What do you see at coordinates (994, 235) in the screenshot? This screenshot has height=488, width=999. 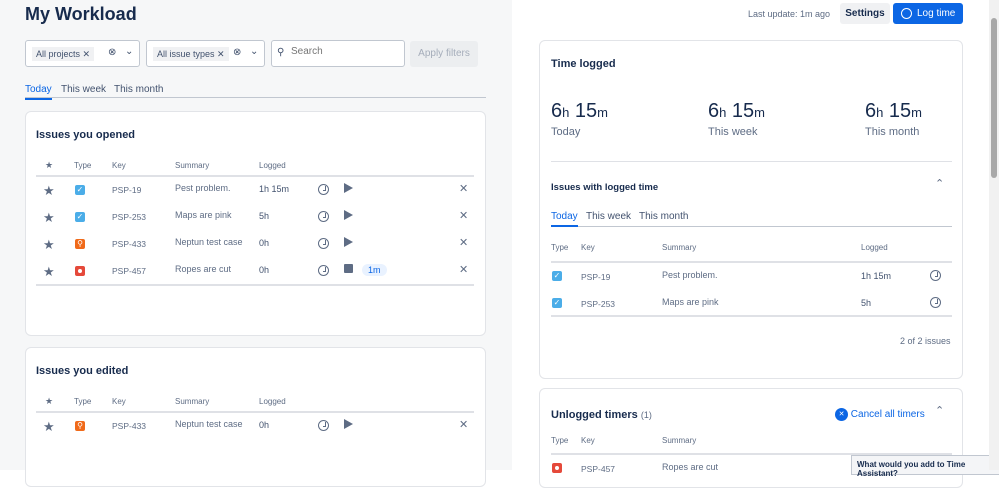 I see `scrollbar` at bounding box center [994, 235].